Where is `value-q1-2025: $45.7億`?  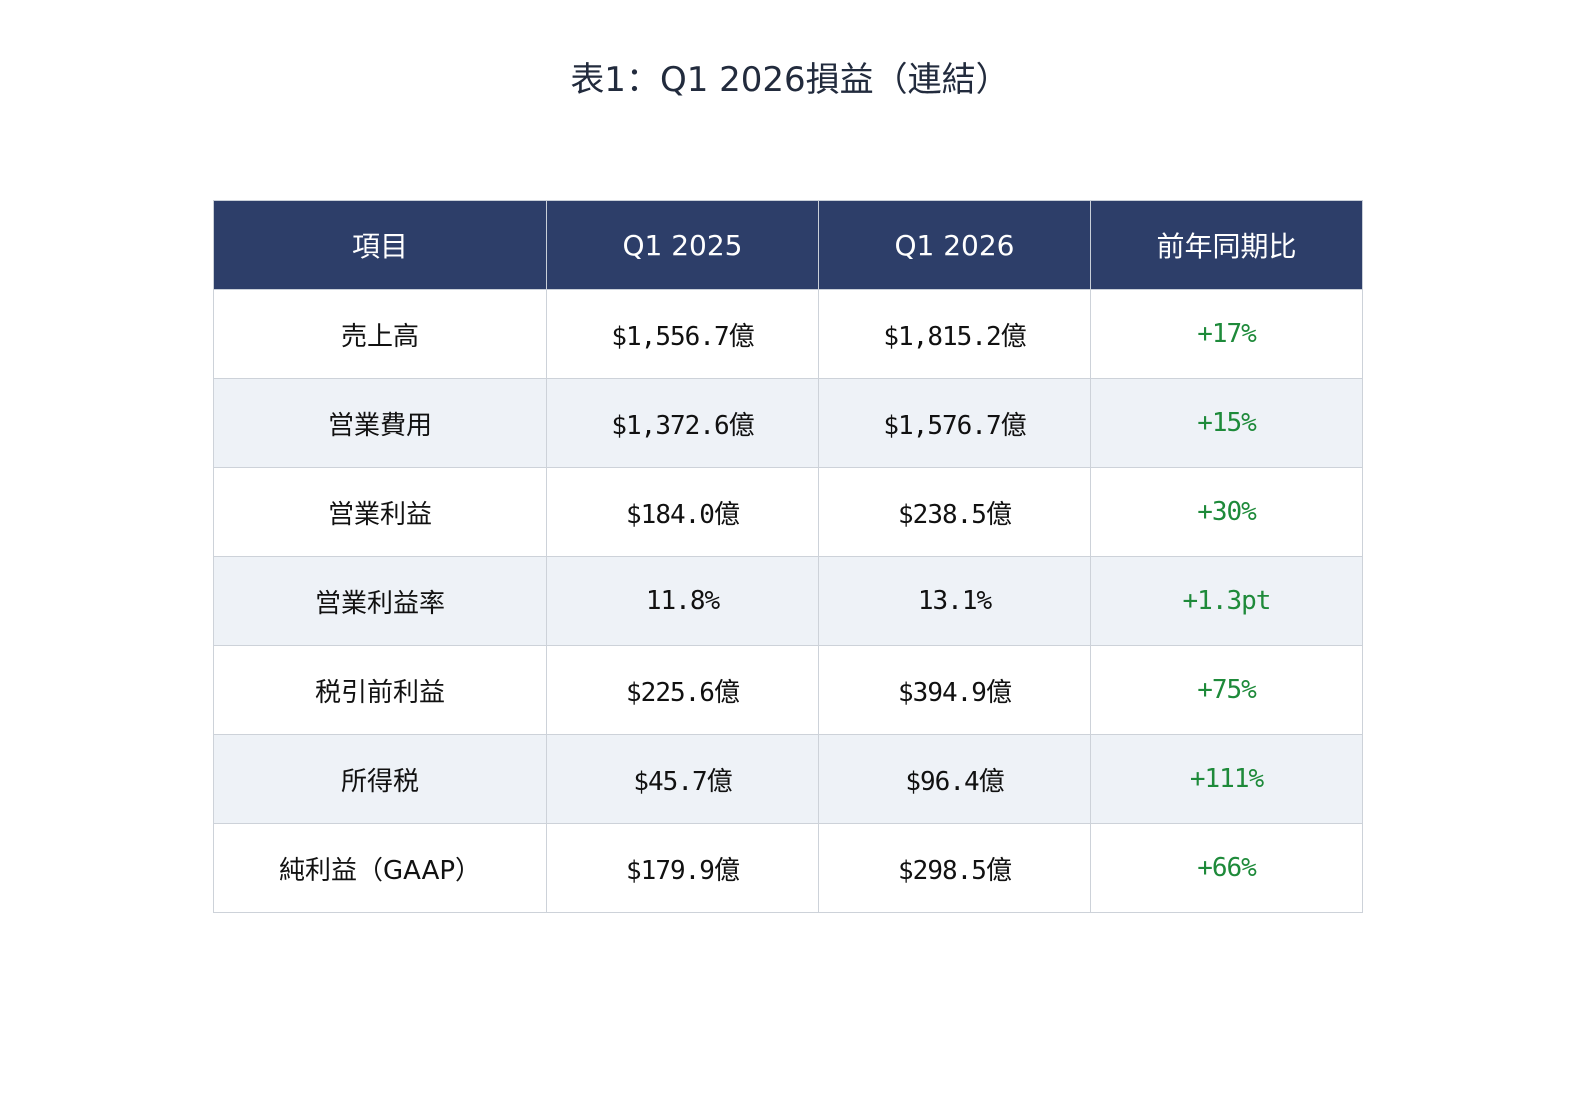 value-q1-2025: $45.7億 is located at coordinates (682, 779).